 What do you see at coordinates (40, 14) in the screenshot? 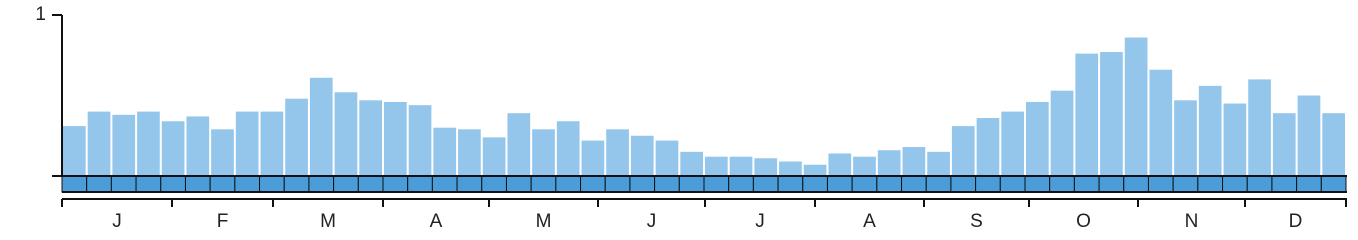
I see `y-tick-label: 1` at bounding box center [40, 14].